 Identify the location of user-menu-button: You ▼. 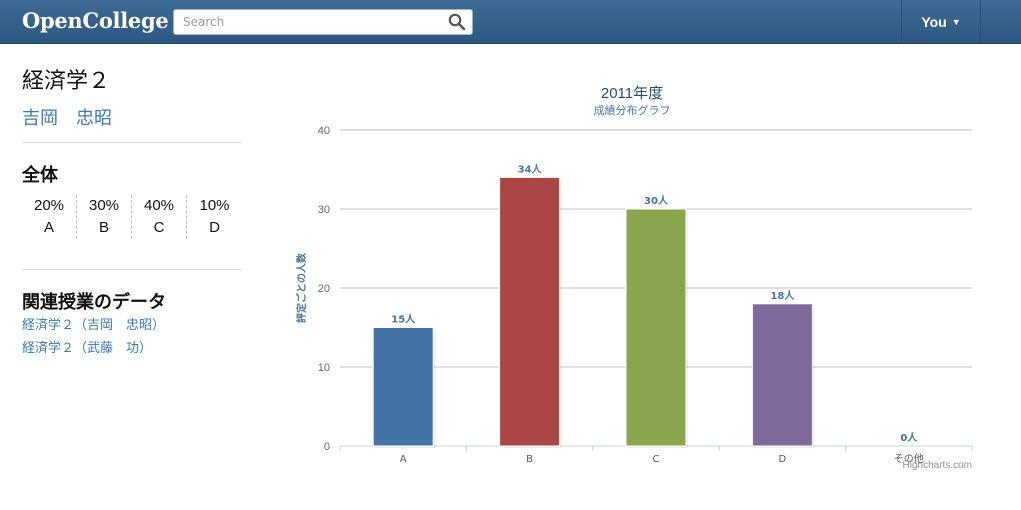
(941, 22).